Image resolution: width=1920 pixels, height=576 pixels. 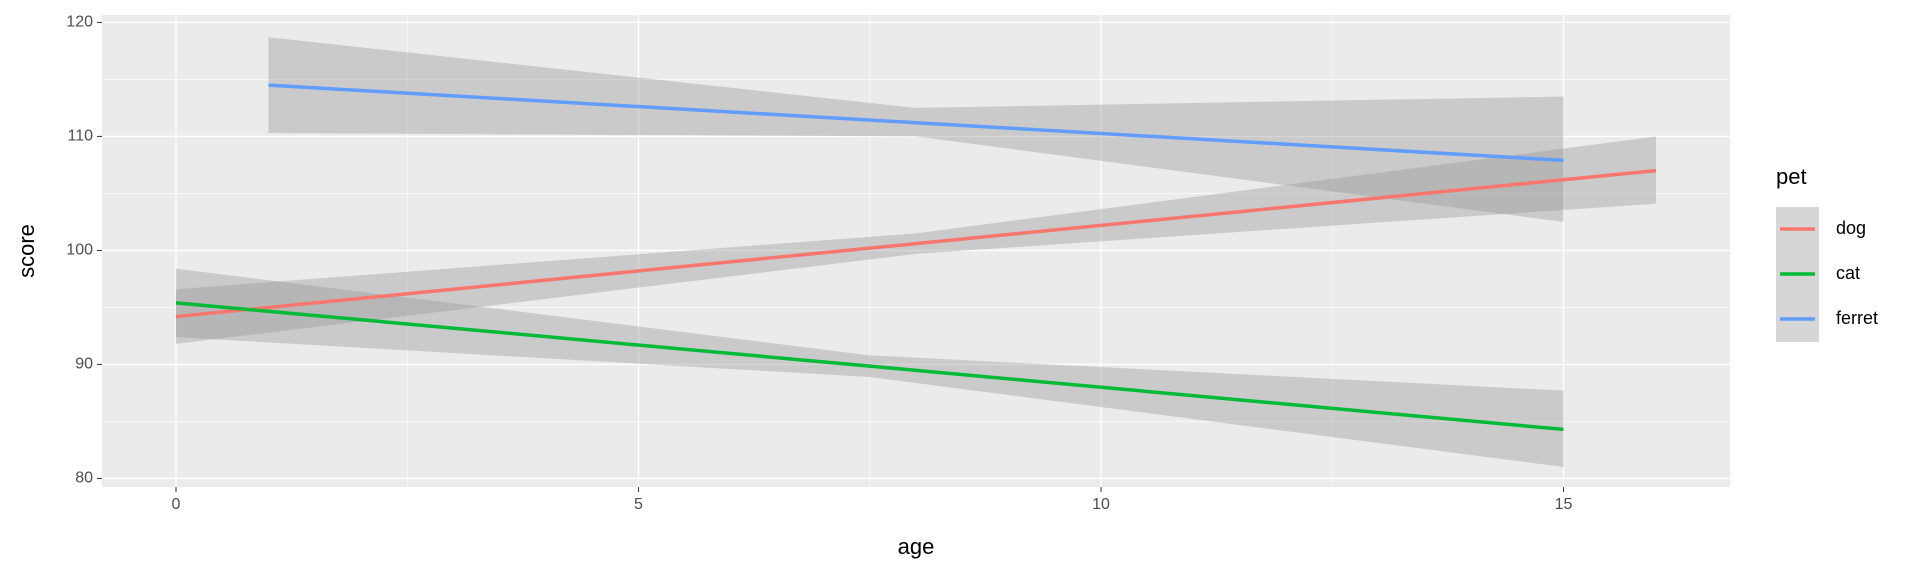 I want to click on y-tick-label: 110, so click(x=80, y=136).